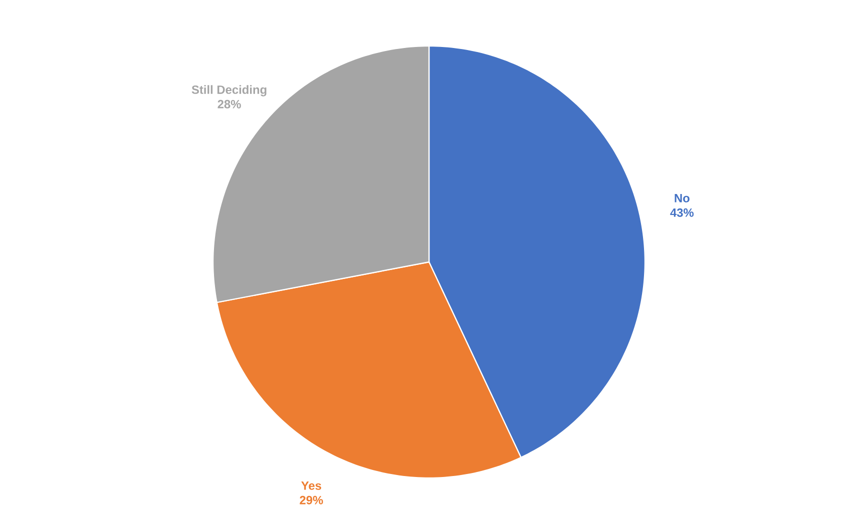 The image size is (853, 523). What do you see at coordinates (682, 198) in the screenshot?
I see `slice-label: No` at bounding box center [682, 198].